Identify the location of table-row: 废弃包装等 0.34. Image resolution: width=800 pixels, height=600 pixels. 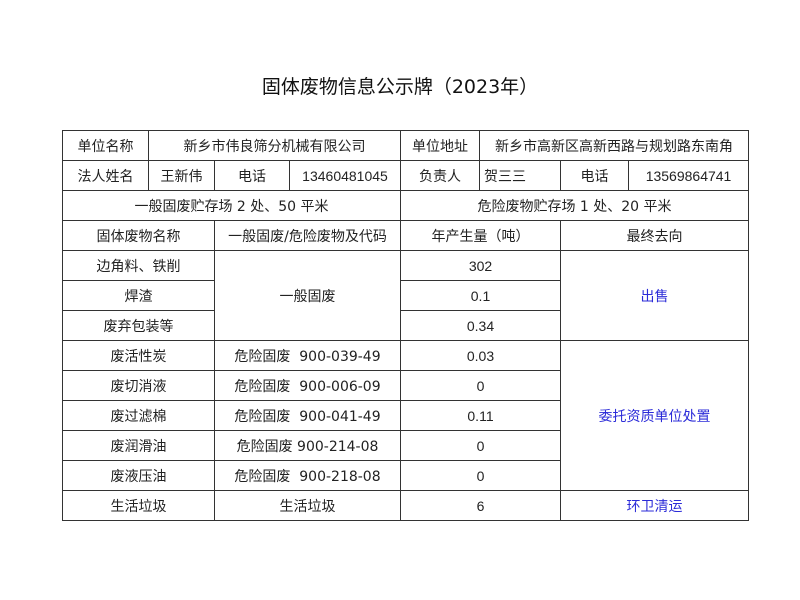
(405, 325).